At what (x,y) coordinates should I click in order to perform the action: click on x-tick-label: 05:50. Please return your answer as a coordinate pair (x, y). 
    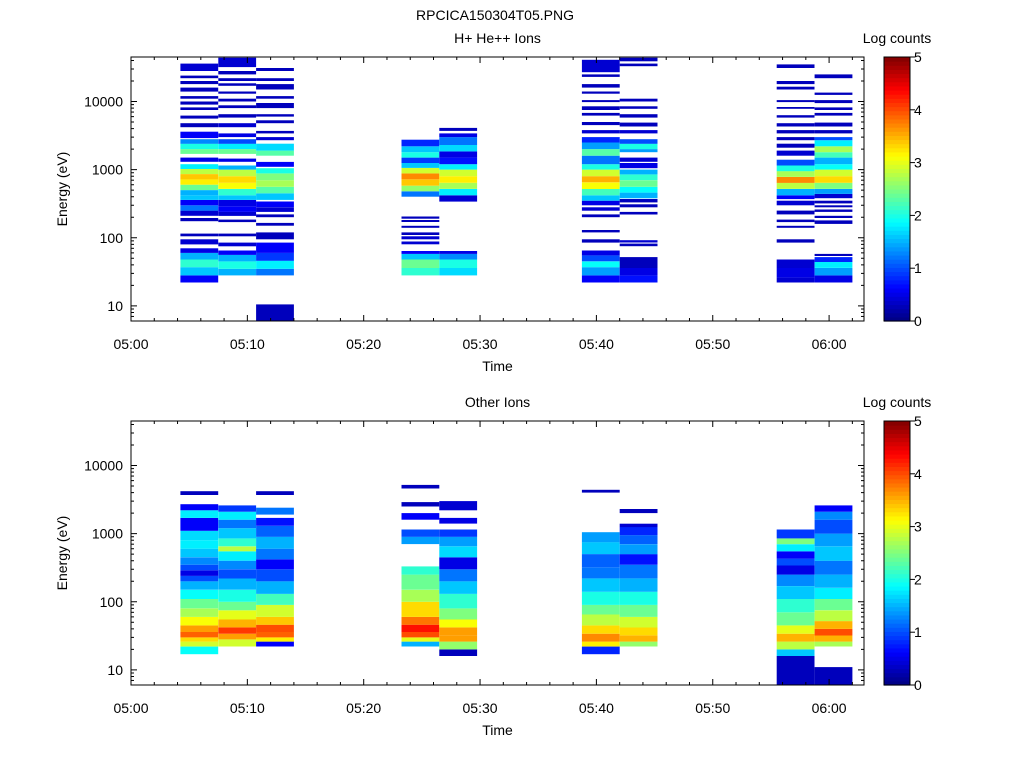
    Looking at the image, I should click on (712, 708).